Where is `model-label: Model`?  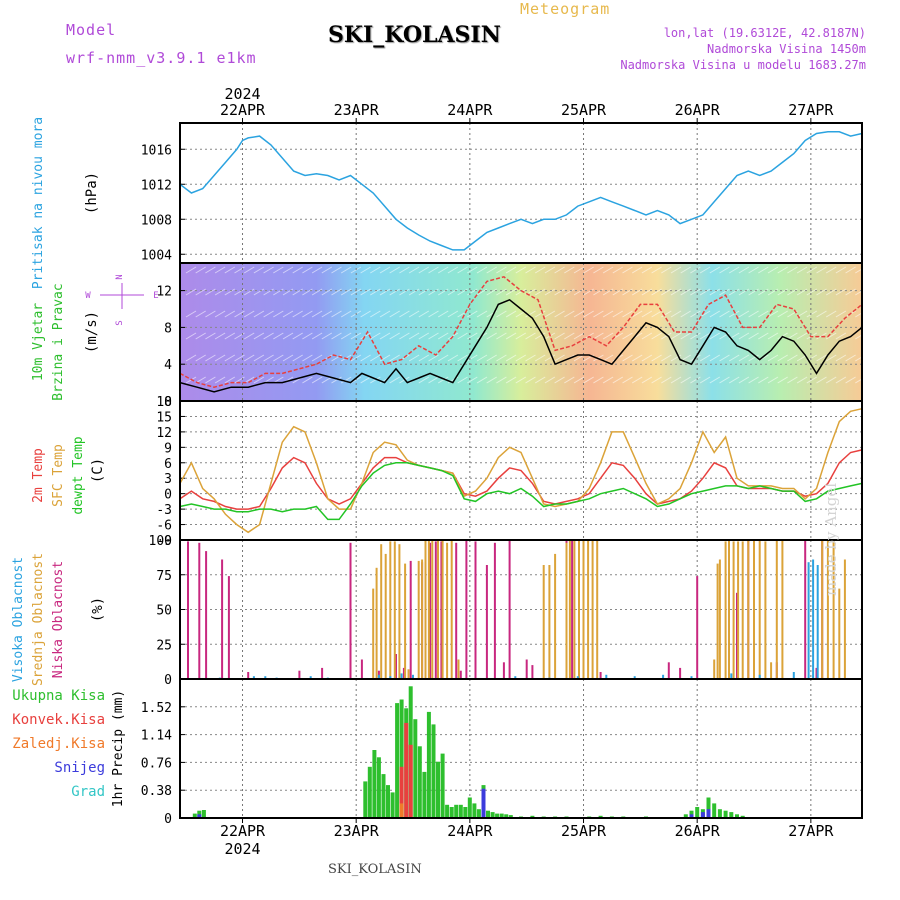 model-label: Model is located at coordinates (91, 30).